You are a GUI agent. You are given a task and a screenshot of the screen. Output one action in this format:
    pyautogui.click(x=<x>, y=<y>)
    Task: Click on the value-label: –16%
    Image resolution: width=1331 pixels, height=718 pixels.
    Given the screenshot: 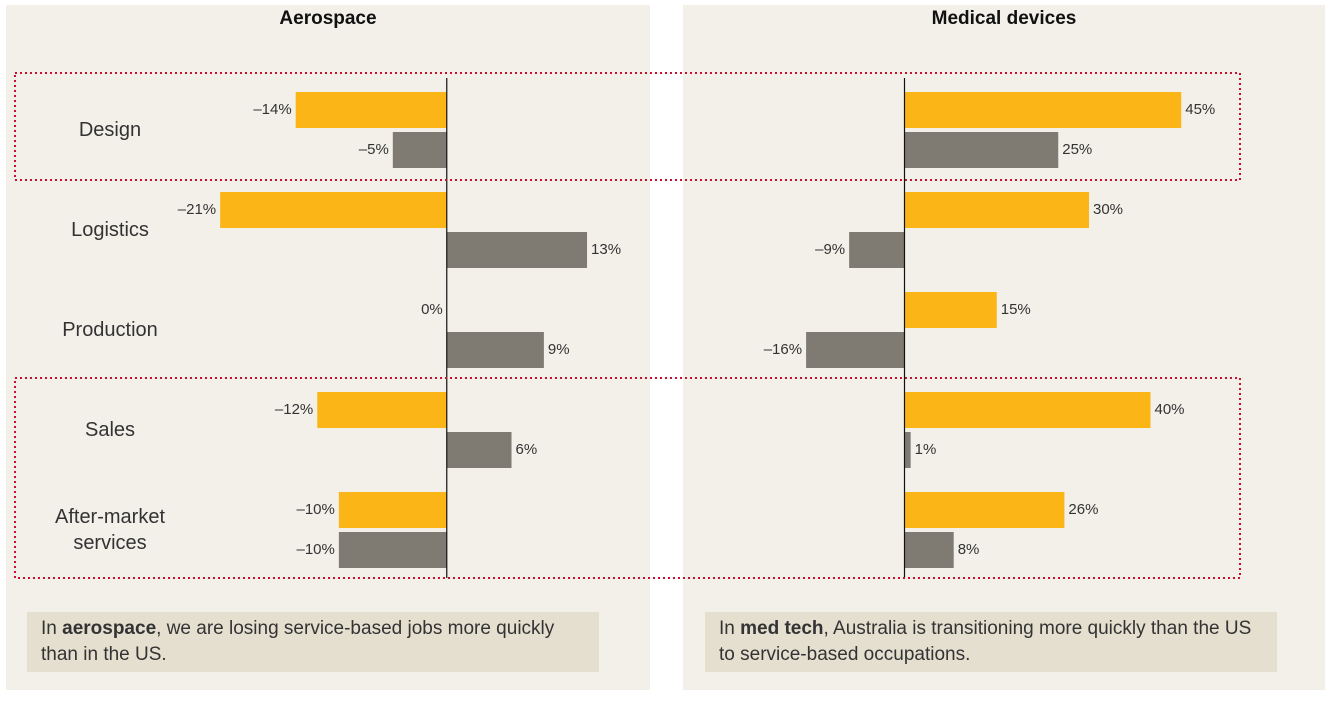 What is the action you would take?
    pyautogui.click(x=783, y=349)
    